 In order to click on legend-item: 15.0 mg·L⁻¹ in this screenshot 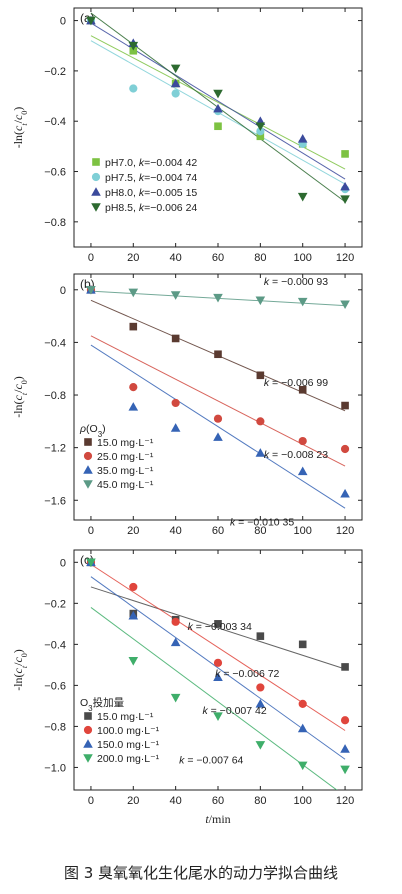, I will do `click(119, 443)`.